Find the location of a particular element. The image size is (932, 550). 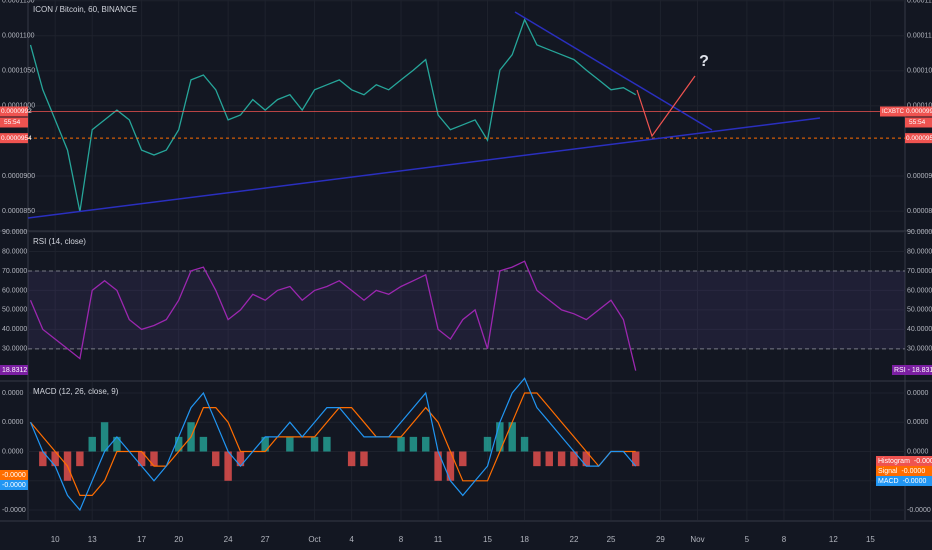

x-tick-label: 17 is located at coordinates (141, 539).